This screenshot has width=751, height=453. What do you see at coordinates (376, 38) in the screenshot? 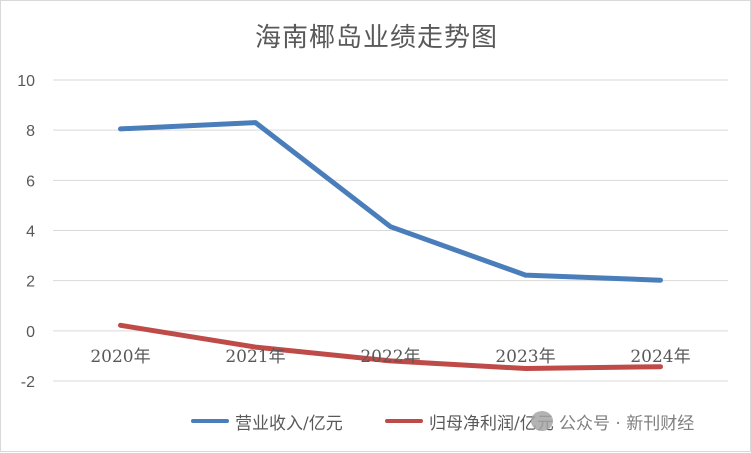
I see `chart-title: 海南椰岛业绩走势图` at bounding box center [376, 38].